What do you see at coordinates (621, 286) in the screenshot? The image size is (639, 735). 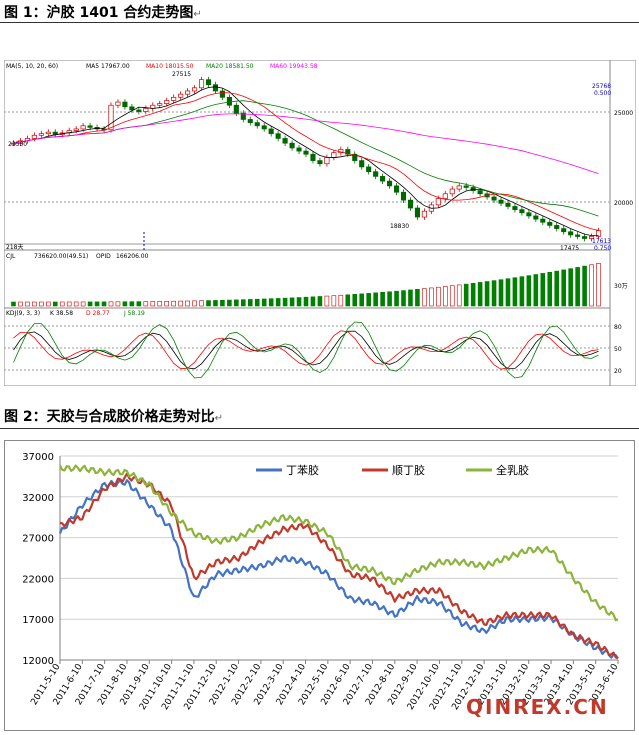 I see `figure1-vol-axis-label: 30万` at bounding box center [621, 286].